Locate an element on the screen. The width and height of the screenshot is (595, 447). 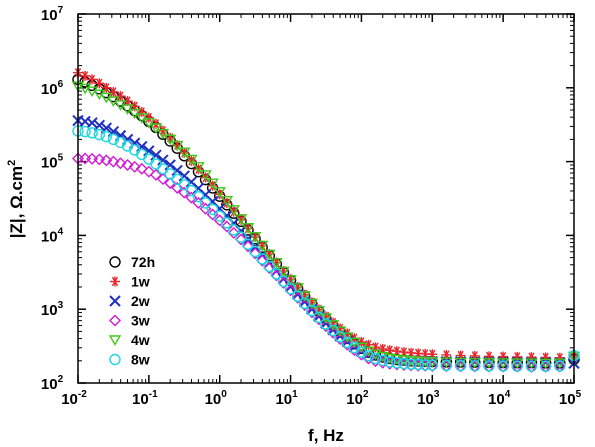
legend-item-72h: 72h is located at coordinates (132, 262).